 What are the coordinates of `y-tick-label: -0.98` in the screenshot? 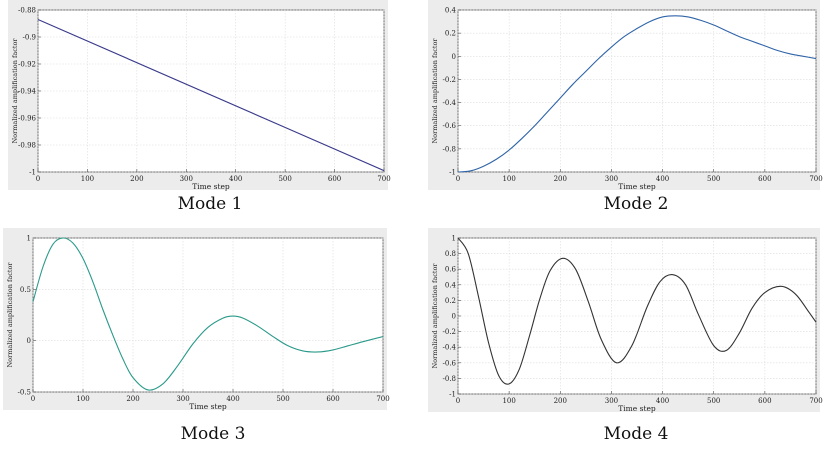 It's located at (27, 146).